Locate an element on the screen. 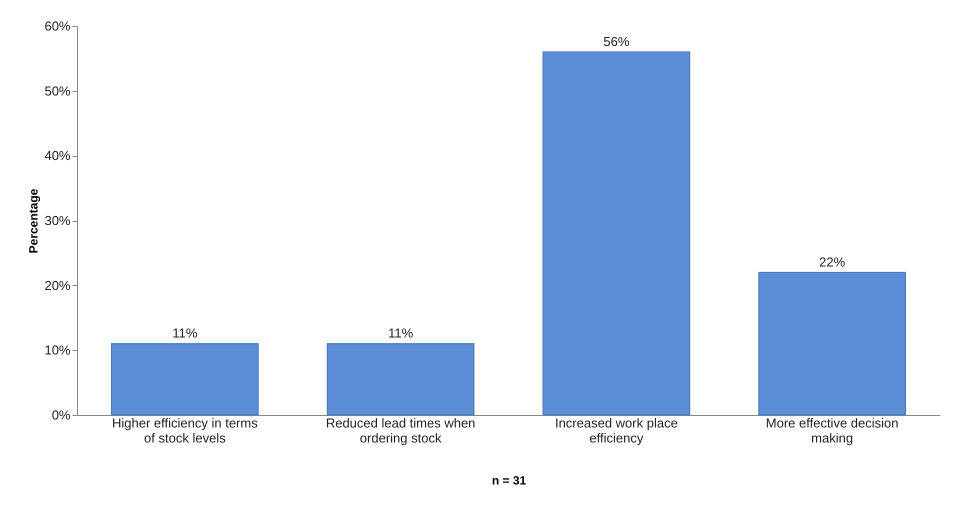  y-tick-label: 30% is located at coordinates (57, 220).